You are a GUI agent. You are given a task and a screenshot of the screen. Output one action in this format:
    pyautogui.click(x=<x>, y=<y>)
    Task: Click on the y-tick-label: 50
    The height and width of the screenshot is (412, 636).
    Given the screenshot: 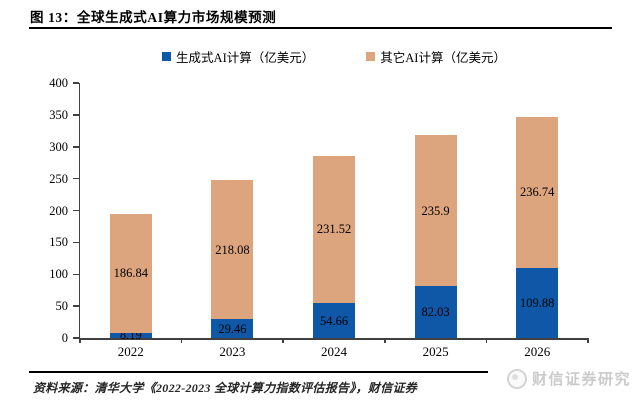 What is the action you would take?
    pyautogui.click(x=62, y=305)
    